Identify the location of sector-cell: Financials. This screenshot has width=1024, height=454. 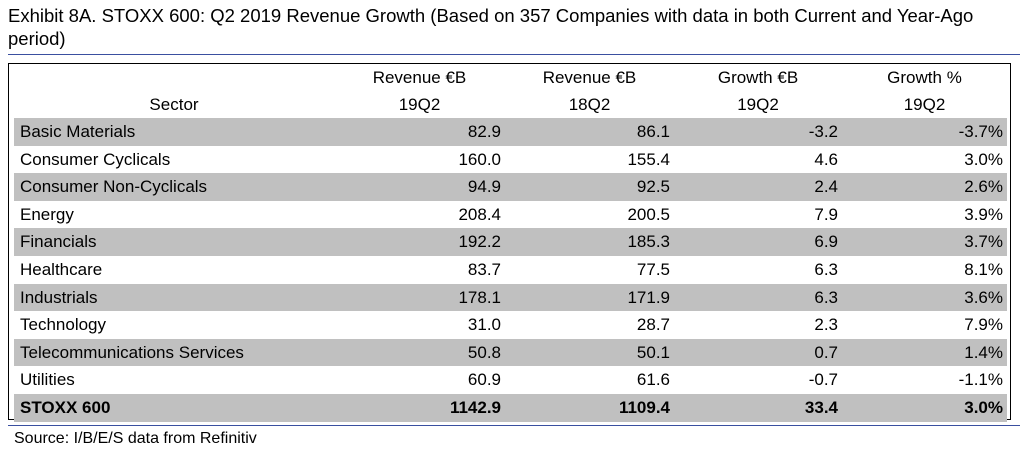
(174, 242).